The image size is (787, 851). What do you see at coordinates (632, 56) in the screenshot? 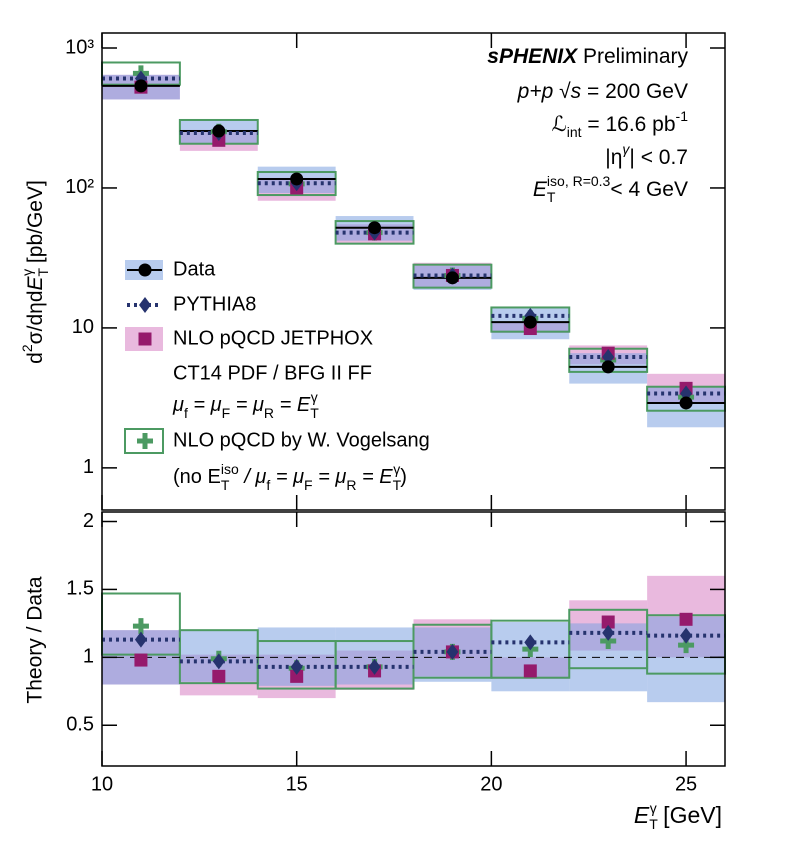
I see `title-part: Preliminary` at bounding box center [632, 56].